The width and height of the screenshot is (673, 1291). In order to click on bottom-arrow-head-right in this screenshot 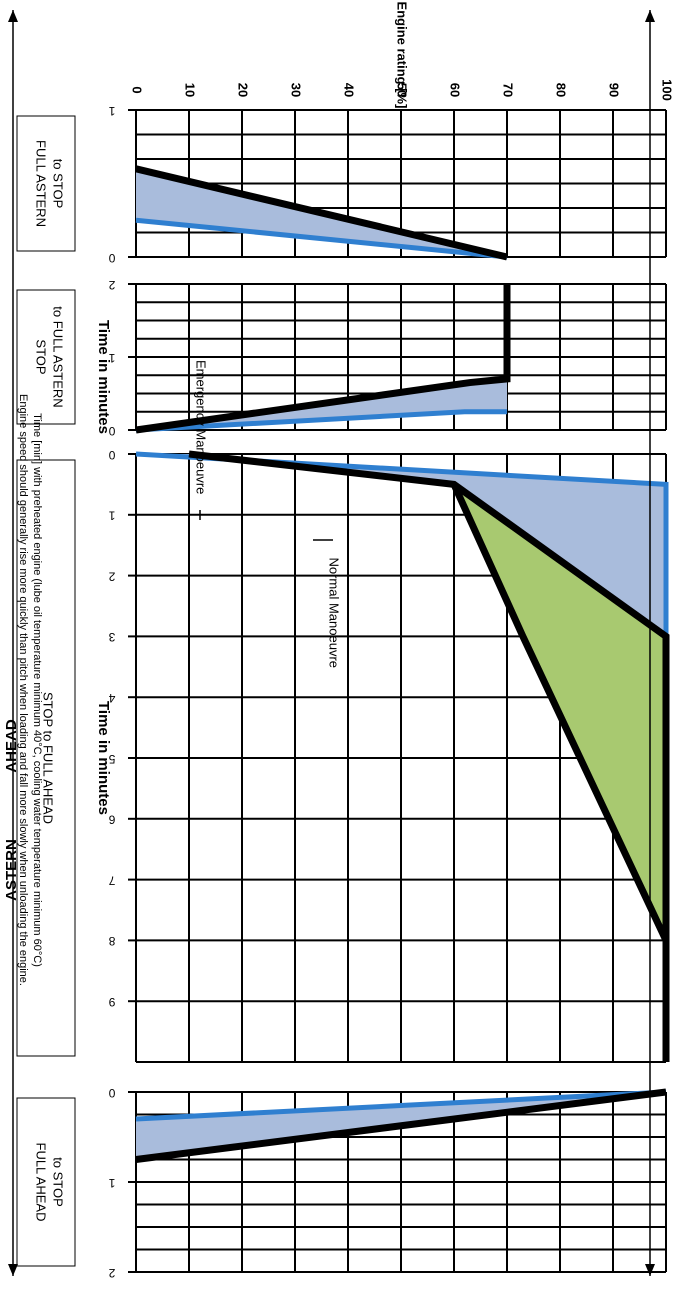, I will do `click(650, 1270)`.